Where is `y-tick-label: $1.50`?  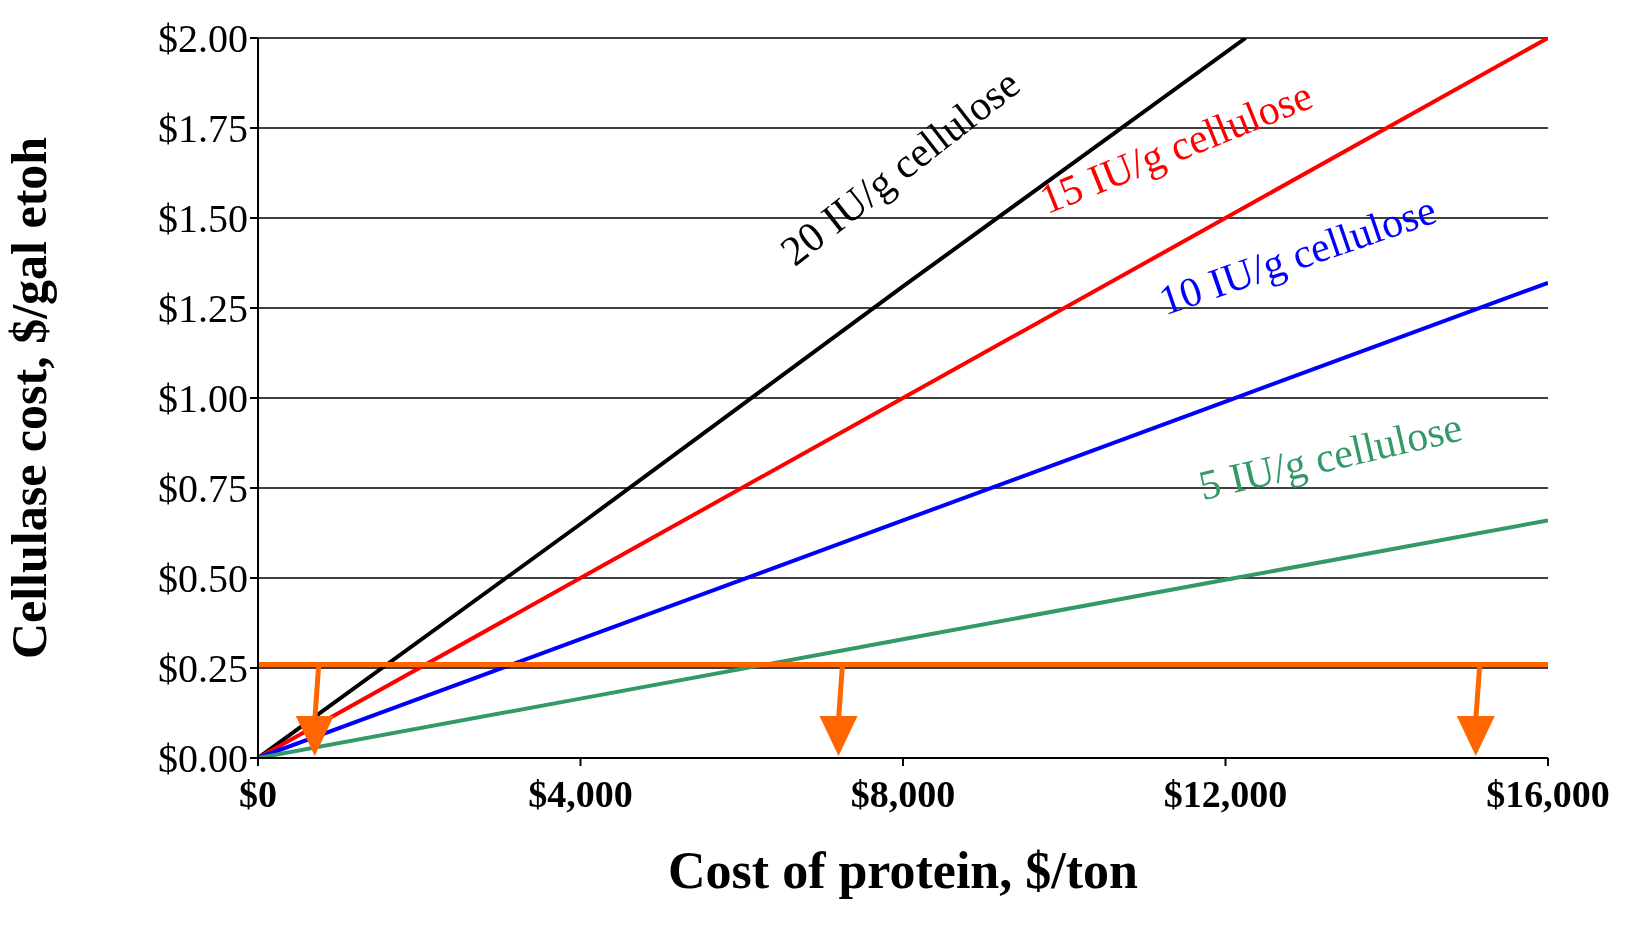
y-tick-label: $1.50 is located at coordinates (203, 219).